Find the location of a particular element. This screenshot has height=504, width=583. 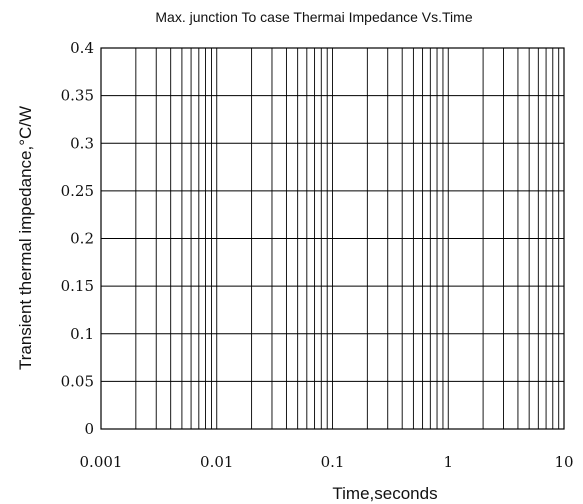

y-tick-label: 0 is located at coordinates (89, 429).